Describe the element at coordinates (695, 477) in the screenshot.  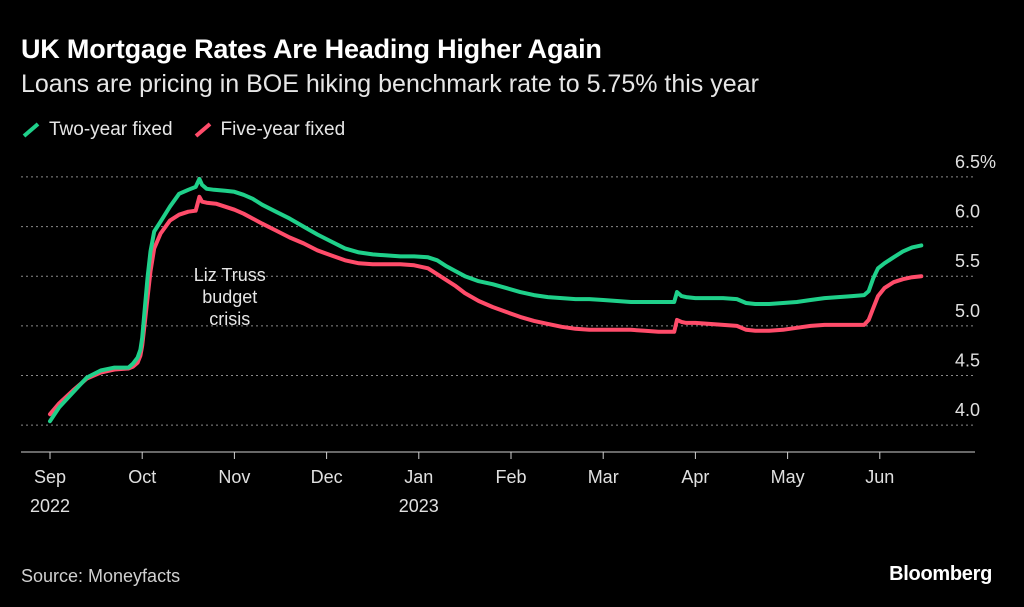
I see `x-tick-label: Apr` at that location.